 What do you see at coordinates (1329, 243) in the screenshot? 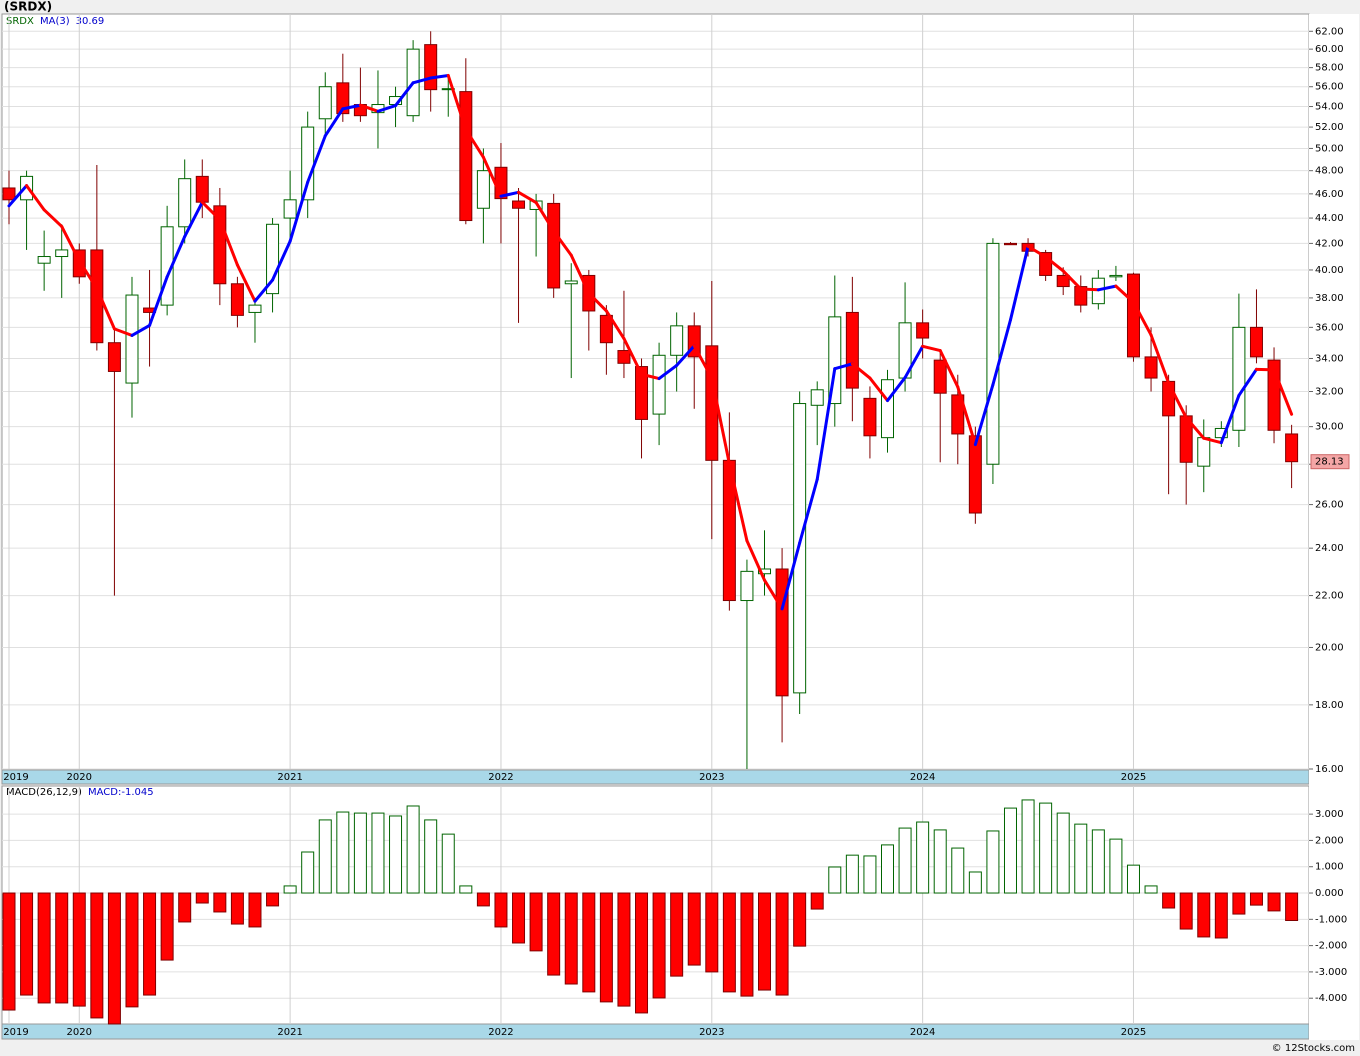
I see `y-tick-label: 42.00` at bounding box center [1329, 243].